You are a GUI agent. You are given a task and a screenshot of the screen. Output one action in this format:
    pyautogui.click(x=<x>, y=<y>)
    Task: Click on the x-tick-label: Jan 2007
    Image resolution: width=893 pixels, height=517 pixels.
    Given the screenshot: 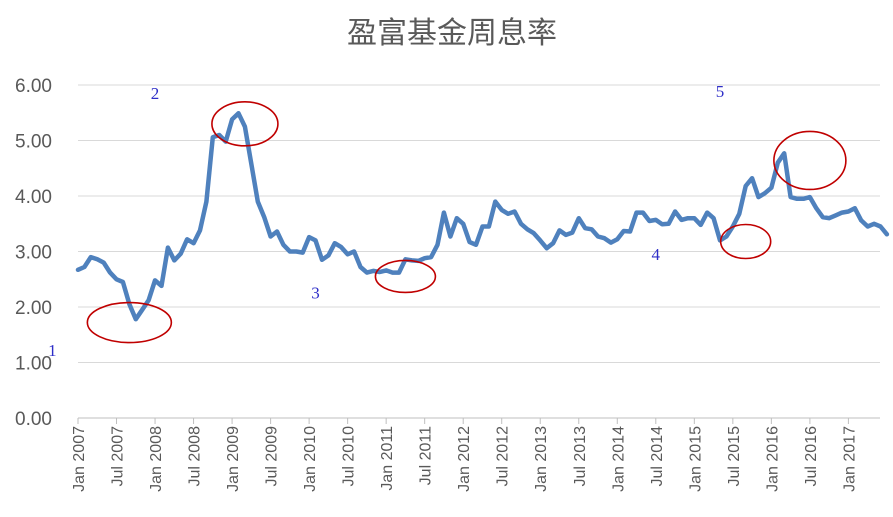 What is the action you would take?
    pyautogui.click(x=79, y=459)
    